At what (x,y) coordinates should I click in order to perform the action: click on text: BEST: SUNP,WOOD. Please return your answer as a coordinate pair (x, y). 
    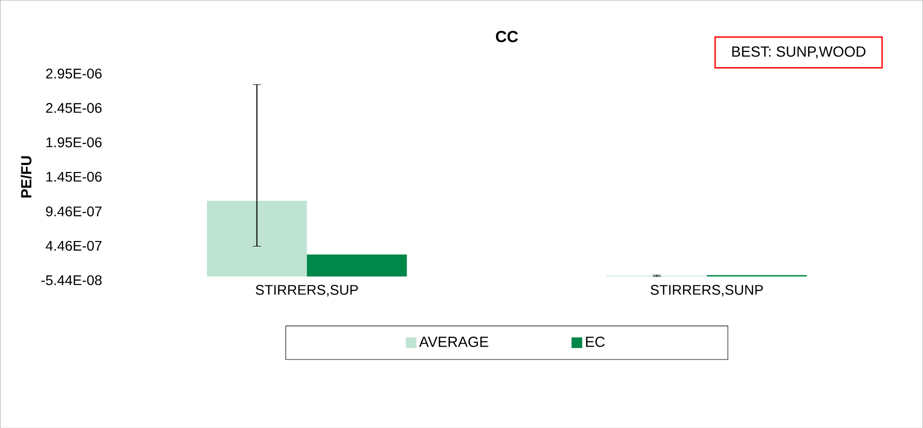
    Looking at the image, I should click on (799, 52).